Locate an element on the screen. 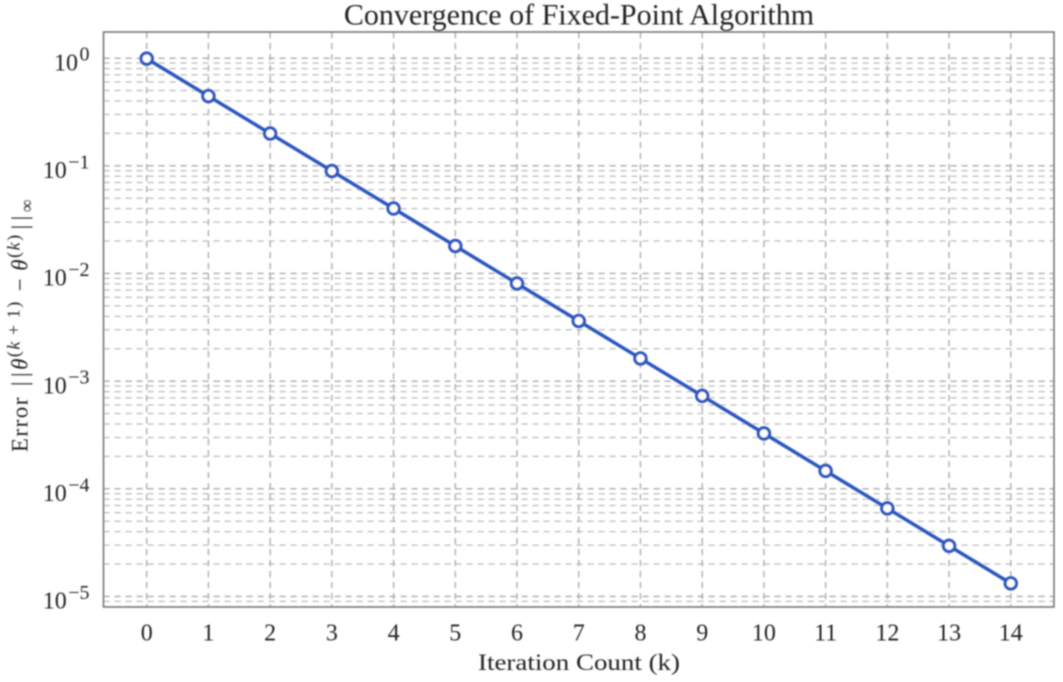 The height and width of the screenshot is (682, 1063). svg-text: 5 is located at coordinates (455, 634).